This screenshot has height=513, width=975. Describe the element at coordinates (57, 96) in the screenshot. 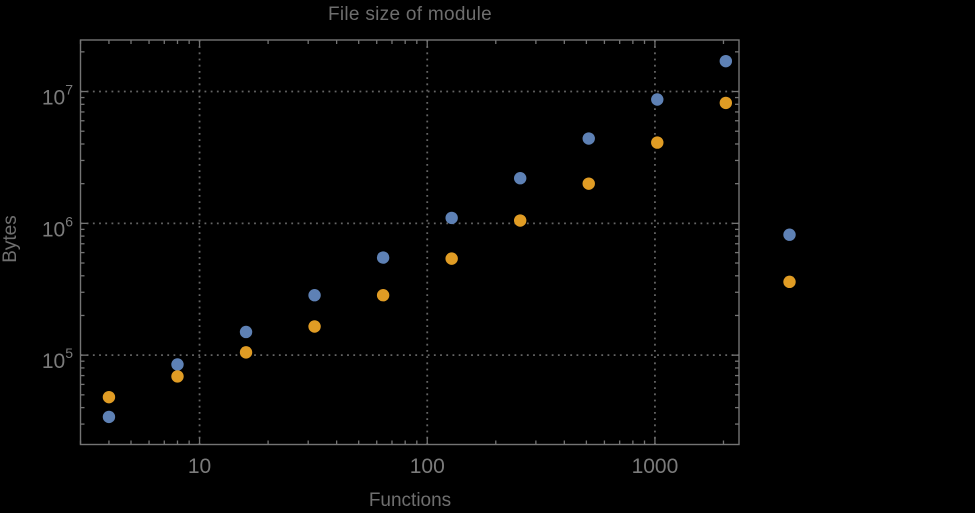

I see `y-tick-label: 10⁷` at that location.